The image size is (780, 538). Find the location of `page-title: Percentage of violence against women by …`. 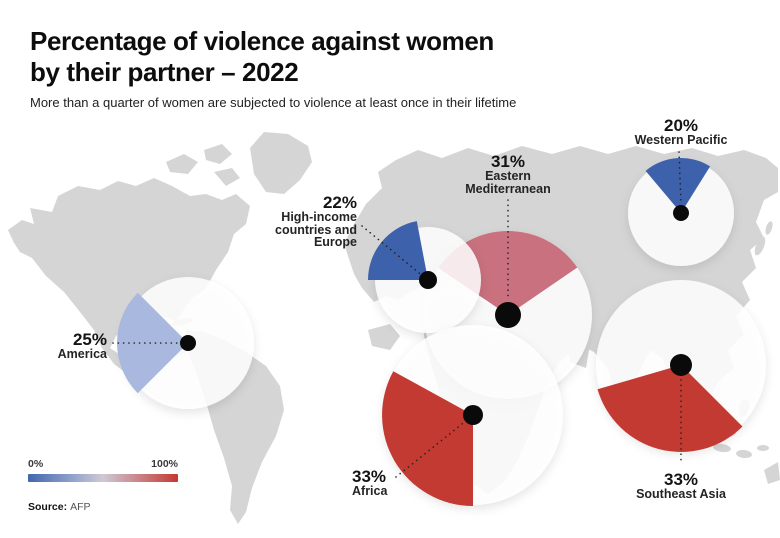

page-title: Percentage of violence against women by … is located at coordinates (262, 57).